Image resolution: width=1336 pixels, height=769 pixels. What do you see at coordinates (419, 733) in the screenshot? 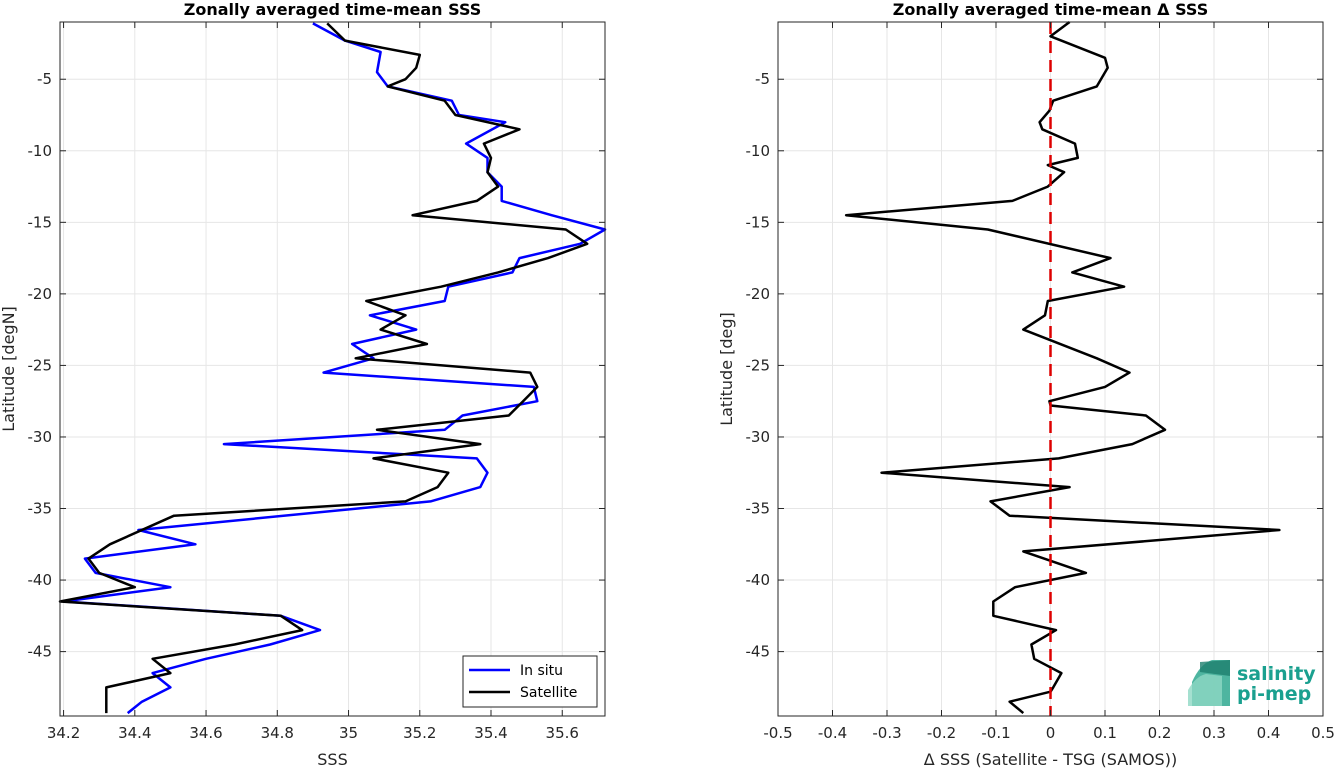
I see `x-tick-label: 35.2` at bounding box center [419, 733].